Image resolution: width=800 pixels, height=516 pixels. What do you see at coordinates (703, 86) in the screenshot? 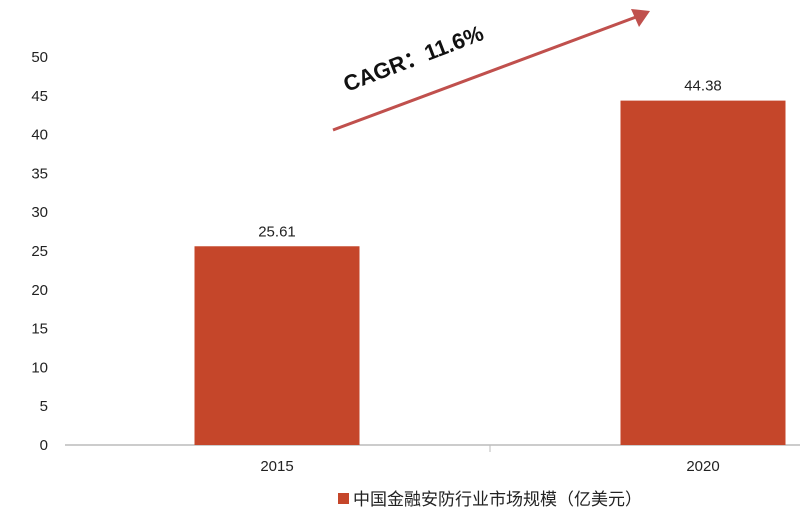
I see `data-label: 44.38` at bounding box center [703, 86].